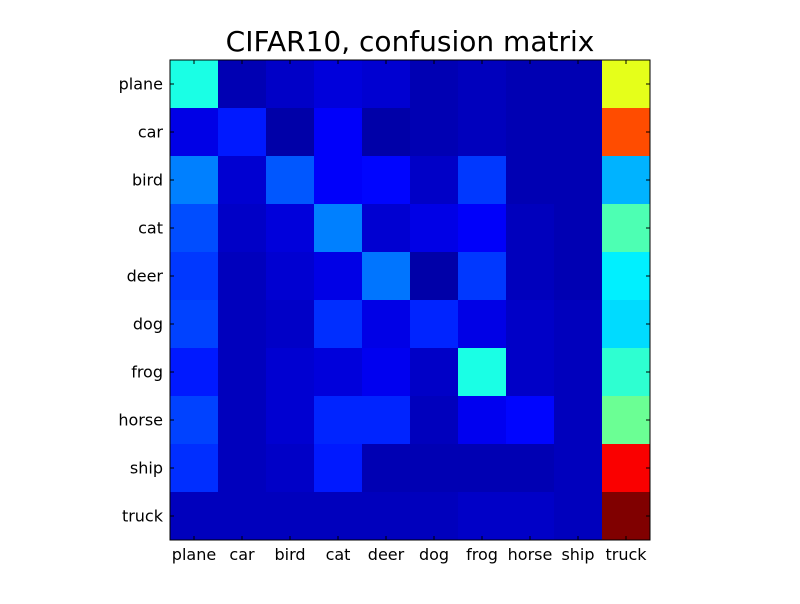  Describe the element at coordinates (143, 516) in the screenshot. I see `y-tick-label: truck` at that location.